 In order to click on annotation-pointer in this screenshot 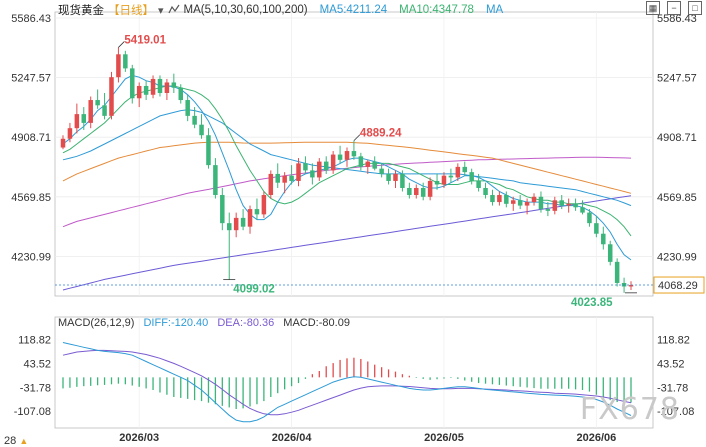, I will do `click(121, 44)`.